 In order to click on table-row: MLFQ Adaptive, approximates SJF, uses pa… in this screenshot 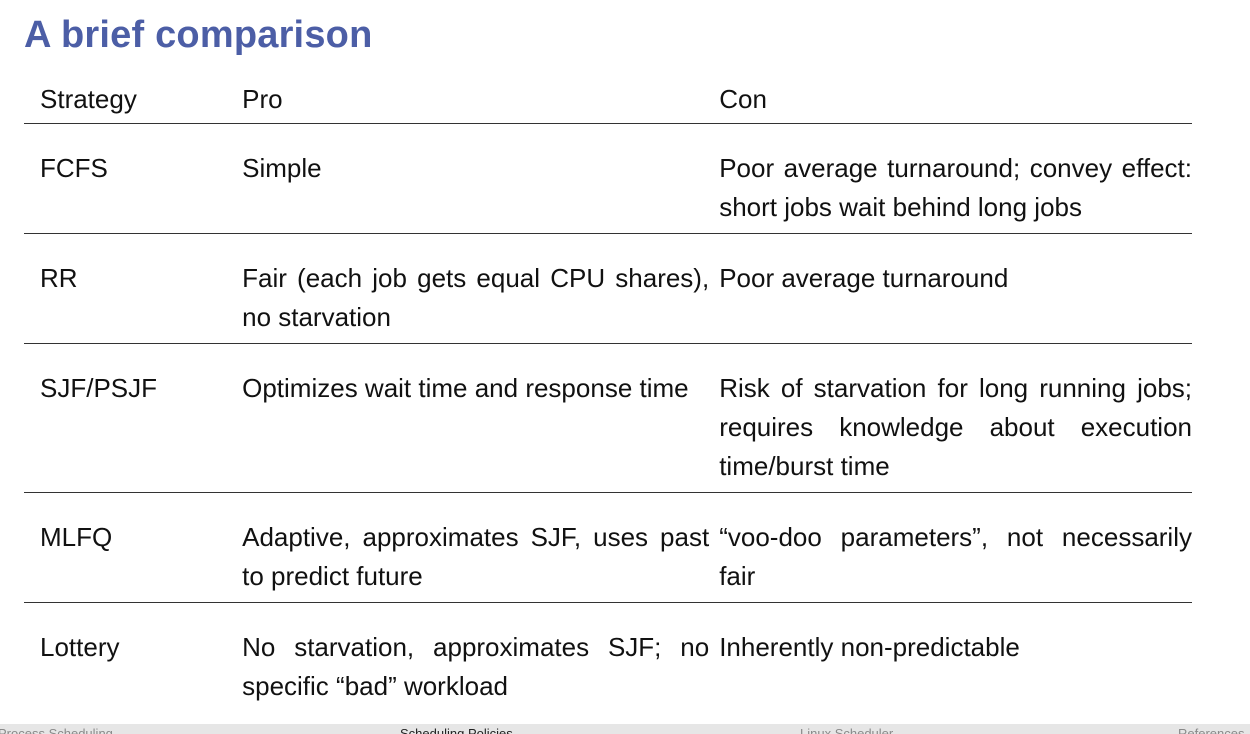, I will do `click(608, 548)`.